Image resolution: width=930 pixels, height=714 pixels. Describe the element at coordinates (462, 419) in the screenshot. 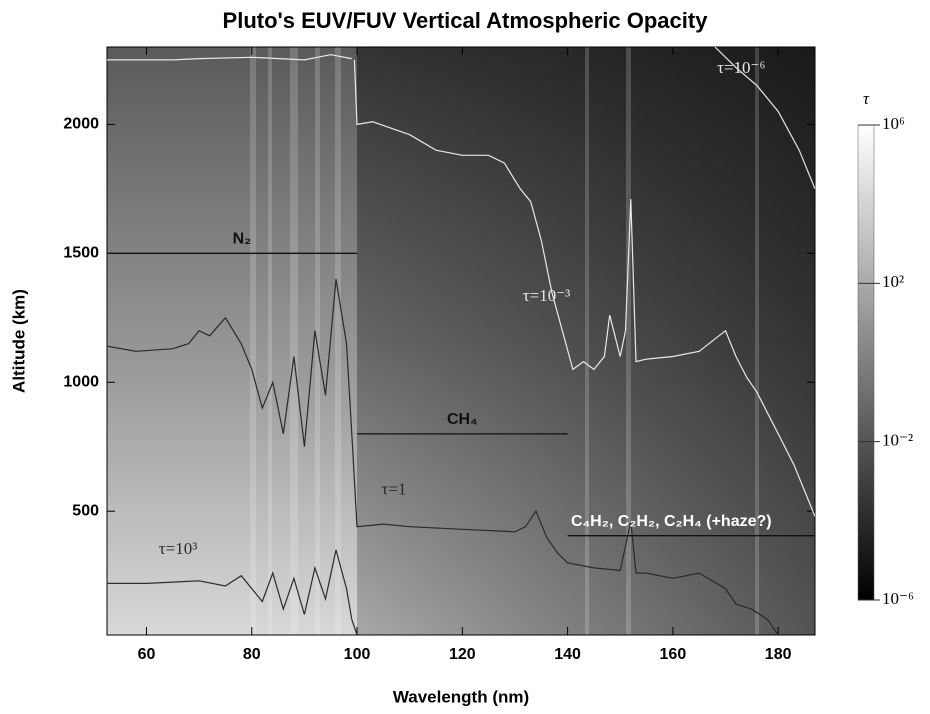

I see `band-label: CH₄` at that location.